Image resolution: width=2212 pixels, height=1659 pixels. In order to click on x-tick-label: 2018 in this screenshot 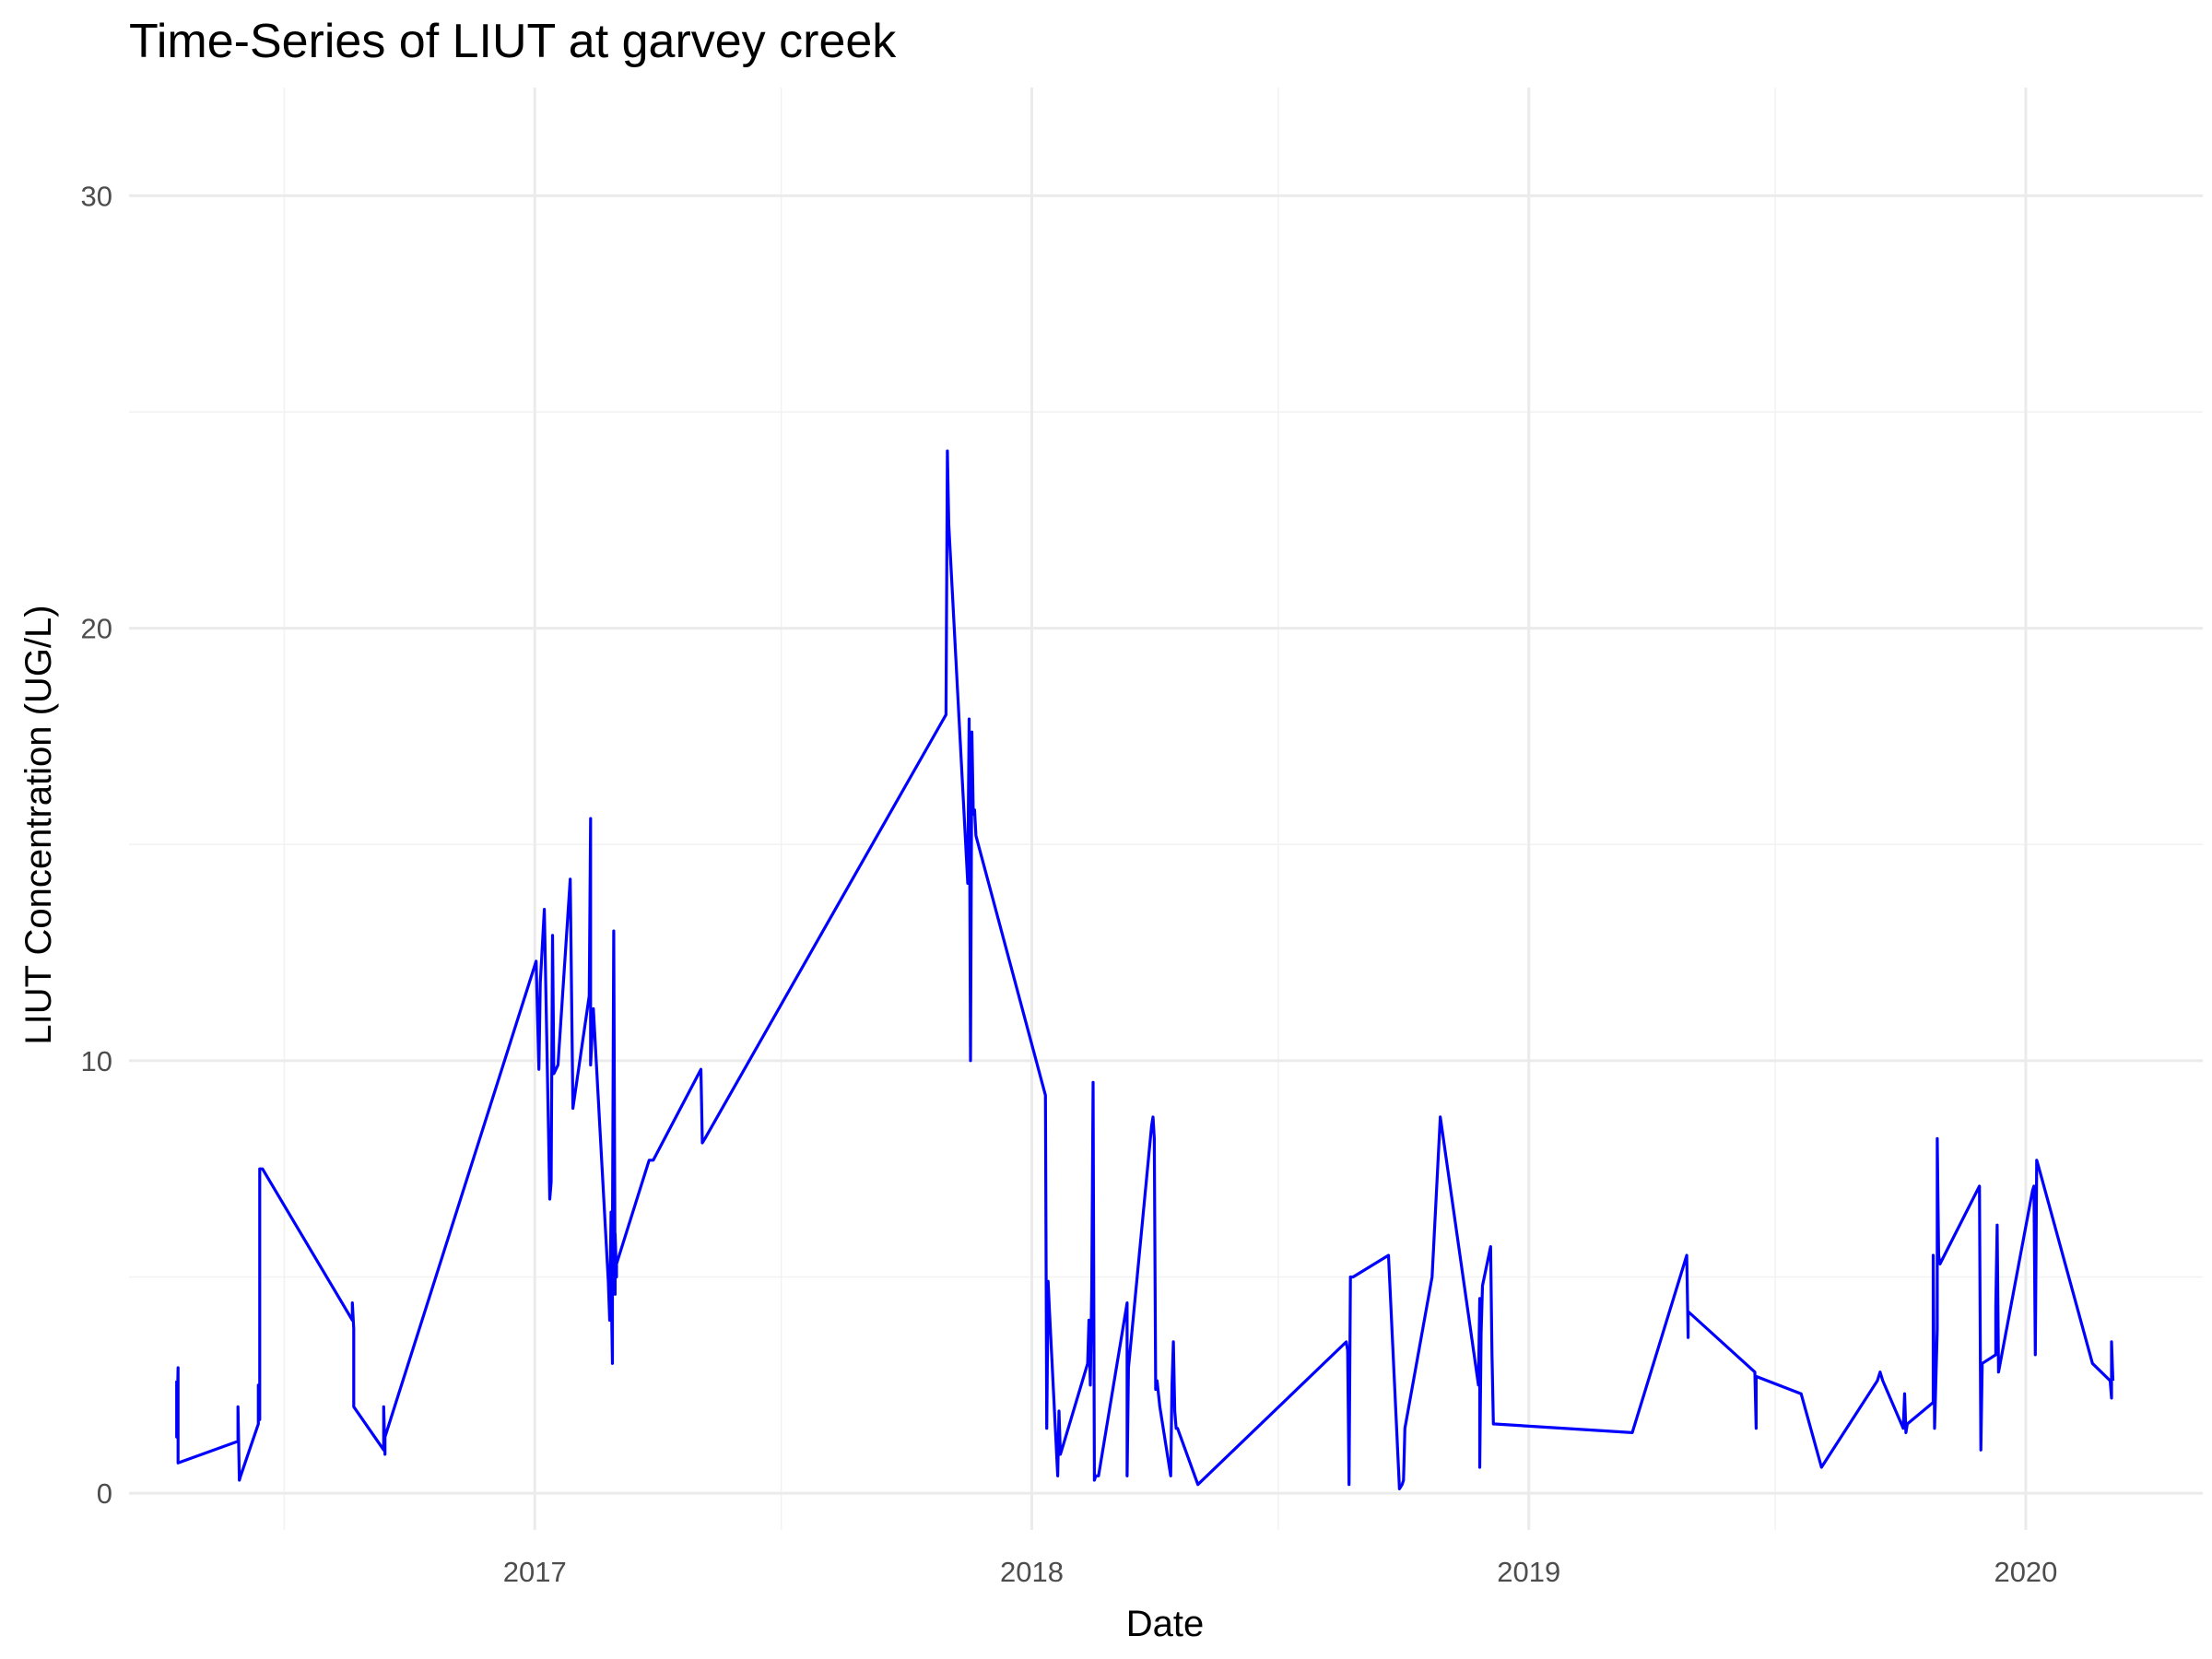, I will do `click(1032, 1572)`.